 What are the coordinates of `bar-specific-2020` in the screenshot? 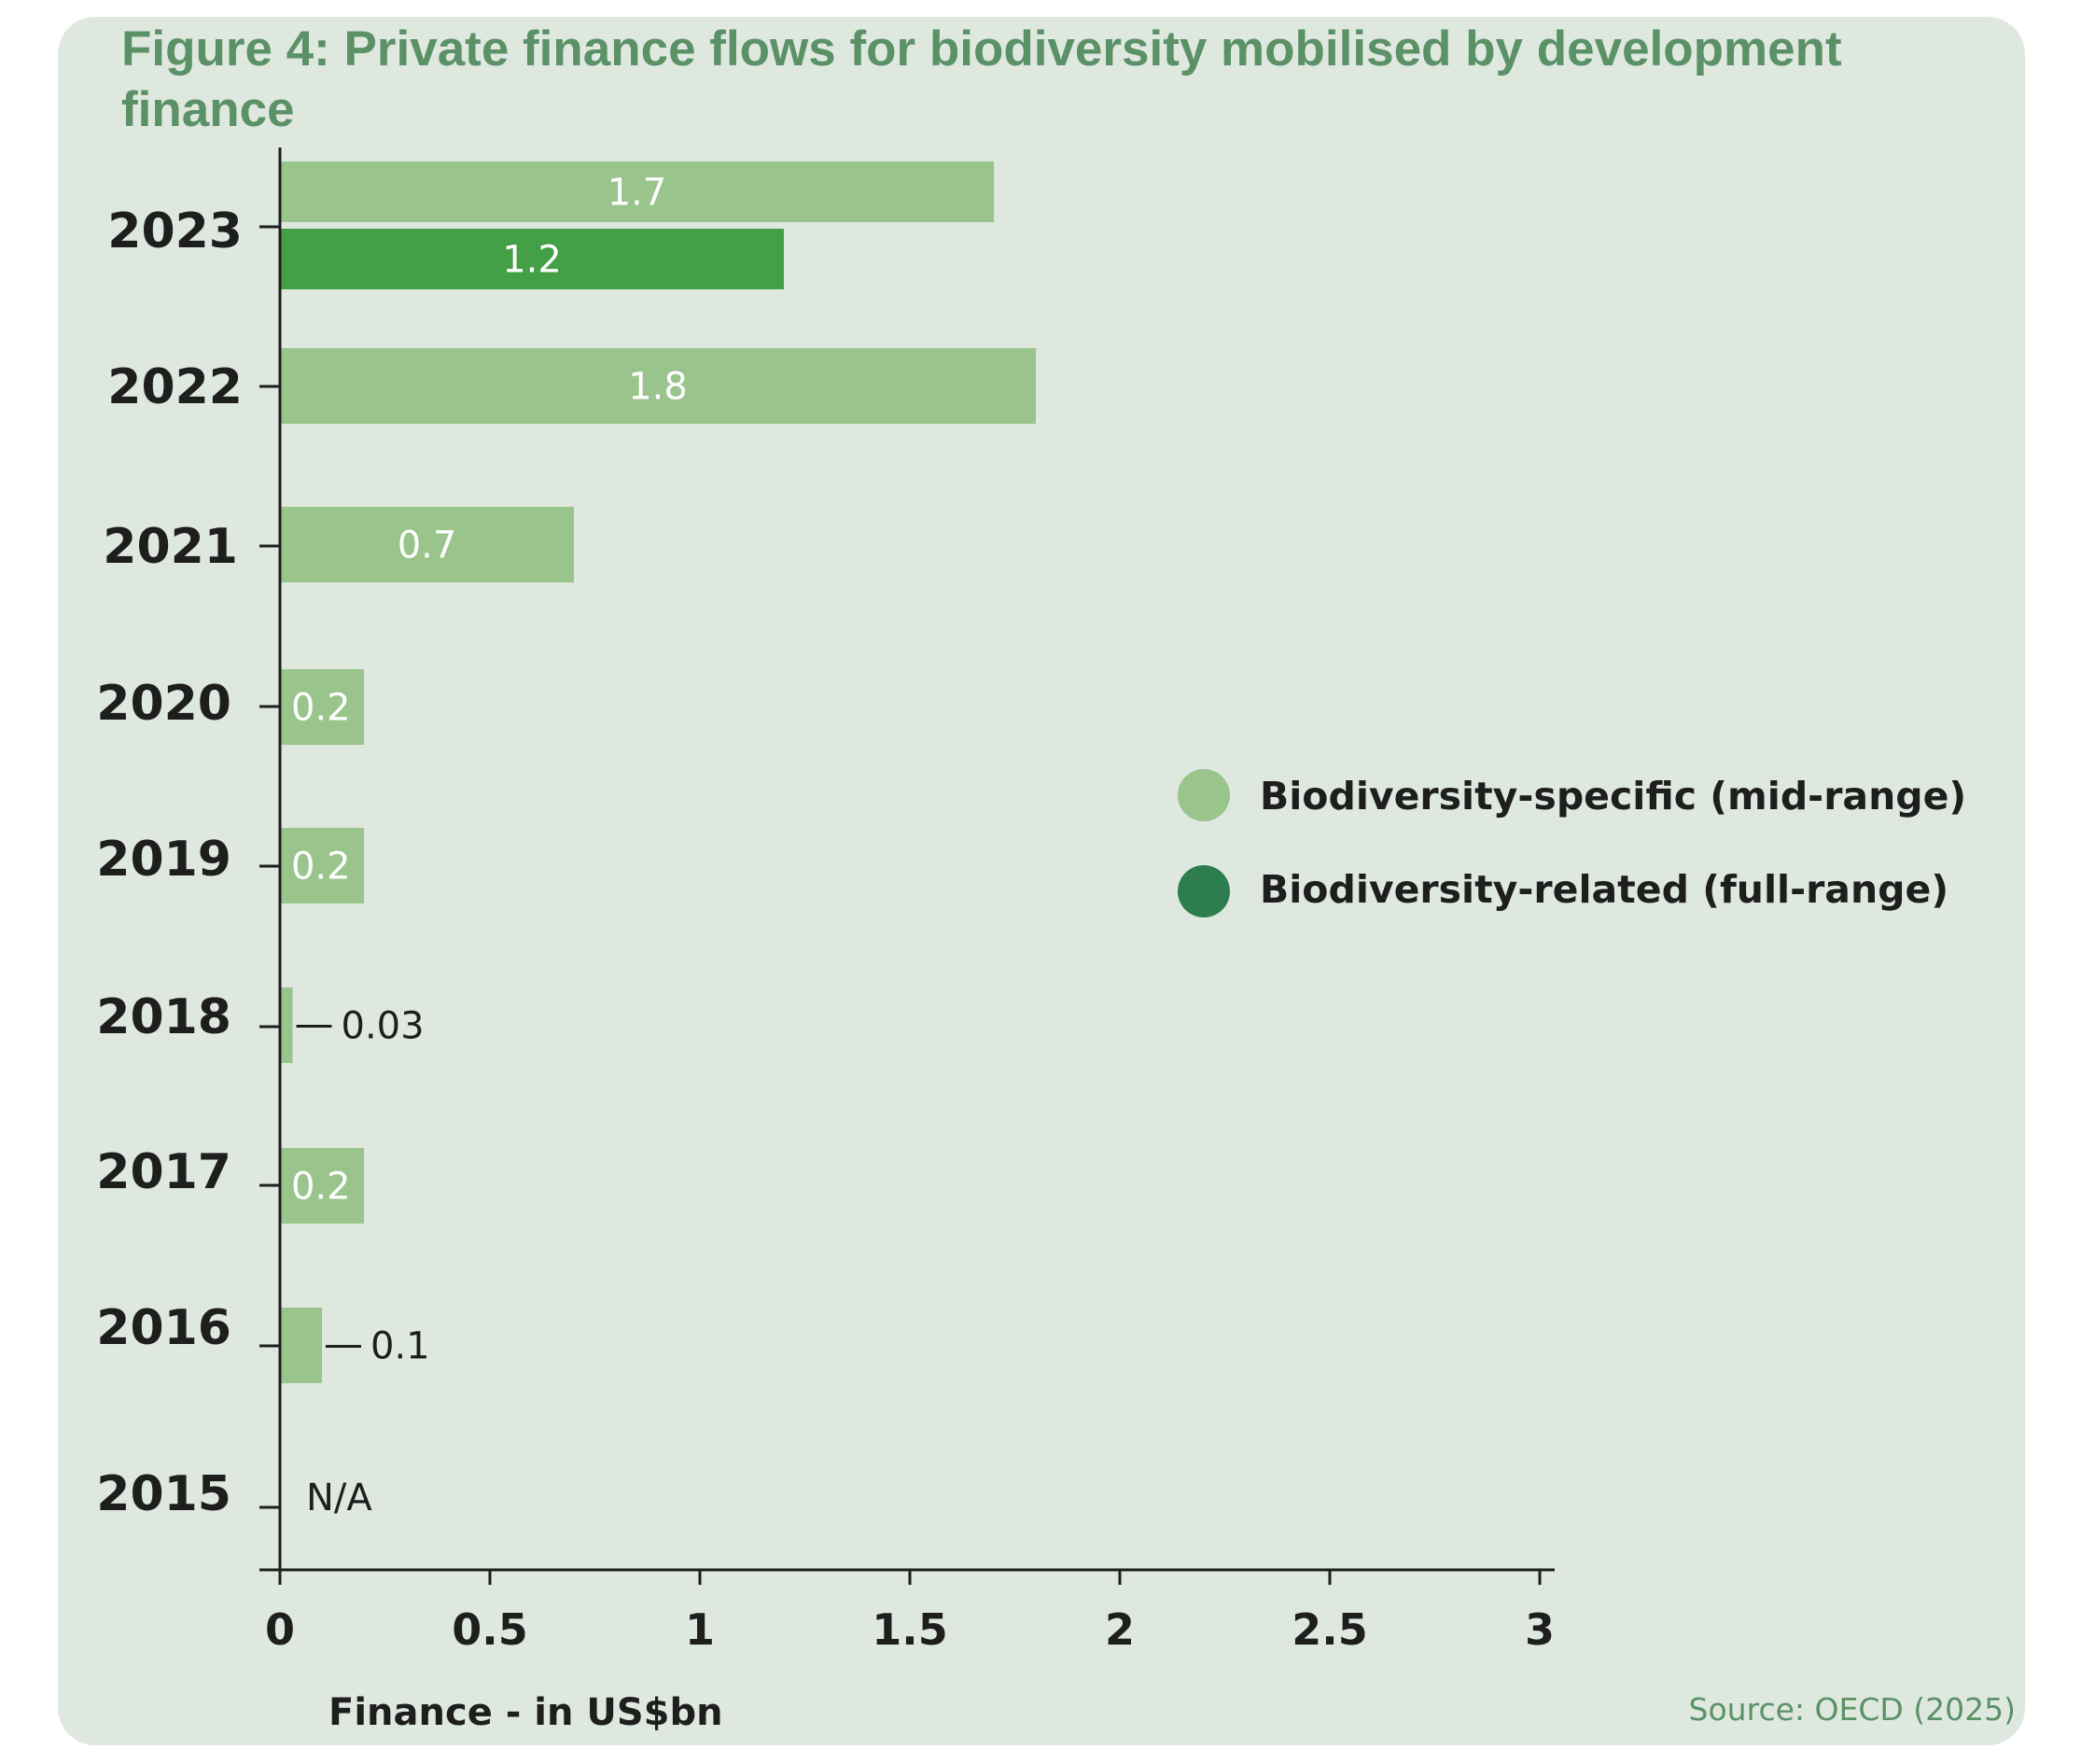 It's located at (322, 707).